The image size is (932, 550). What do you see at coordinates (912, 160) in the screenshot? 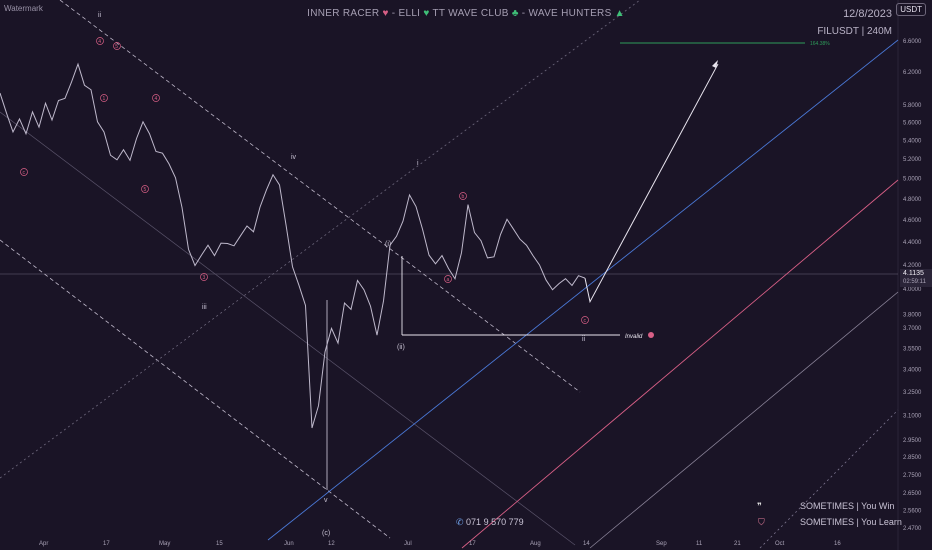
I see `y-tick-label: 5.2000` at bounding box center [912, 160].